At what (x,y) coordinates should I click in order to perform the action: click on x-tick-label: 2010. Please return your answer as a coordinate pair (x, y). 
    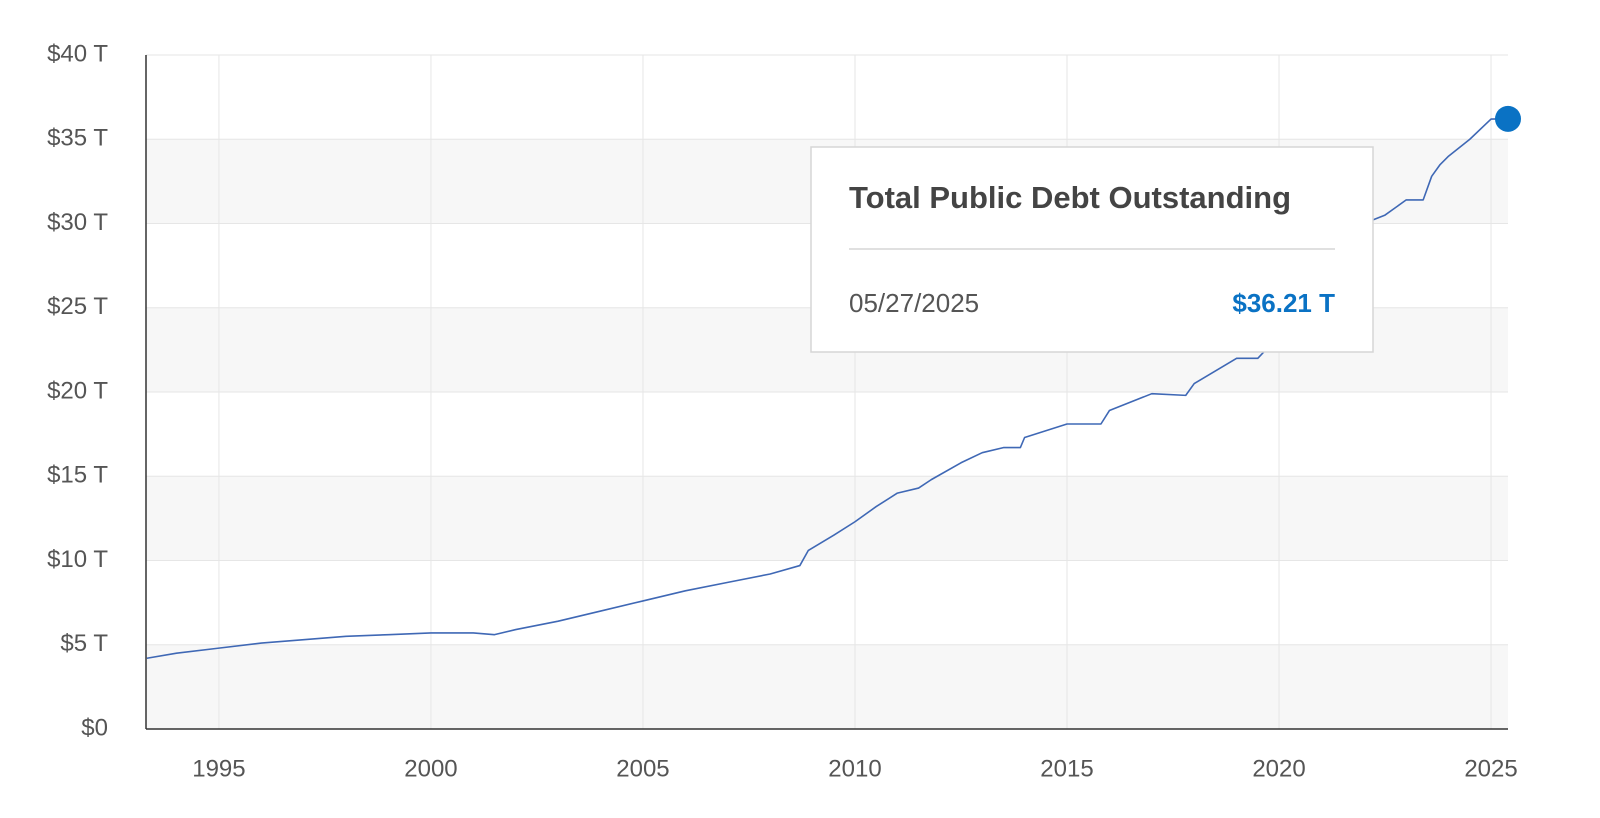
    Looking at the image, I should click on (854, 768).